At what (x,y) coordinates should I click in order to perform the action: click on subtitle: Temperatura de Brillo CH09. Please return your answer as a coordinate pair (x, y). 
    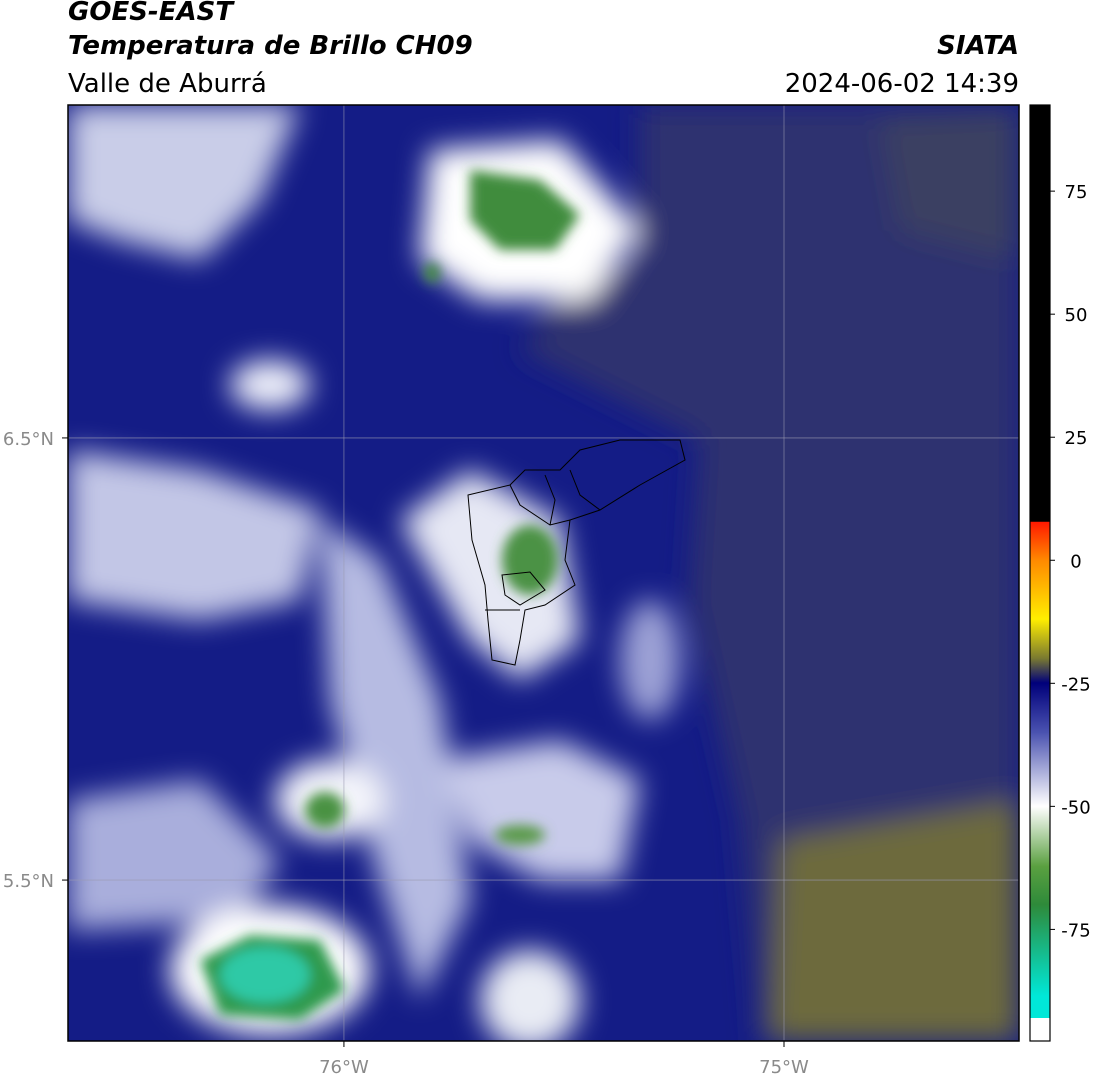
    Looking at the image, I should click on (270, 46).